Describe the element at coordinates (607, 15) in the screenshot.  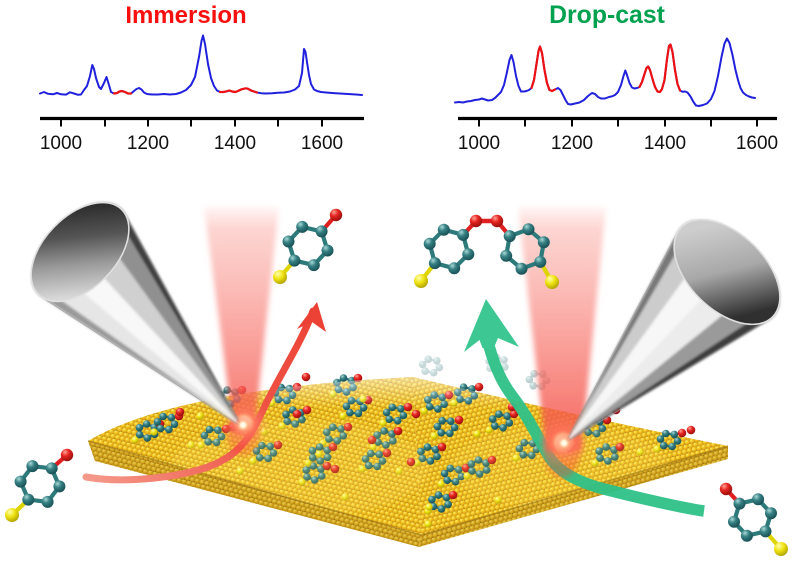
I see `svg-text: Drop-cast` at that location.